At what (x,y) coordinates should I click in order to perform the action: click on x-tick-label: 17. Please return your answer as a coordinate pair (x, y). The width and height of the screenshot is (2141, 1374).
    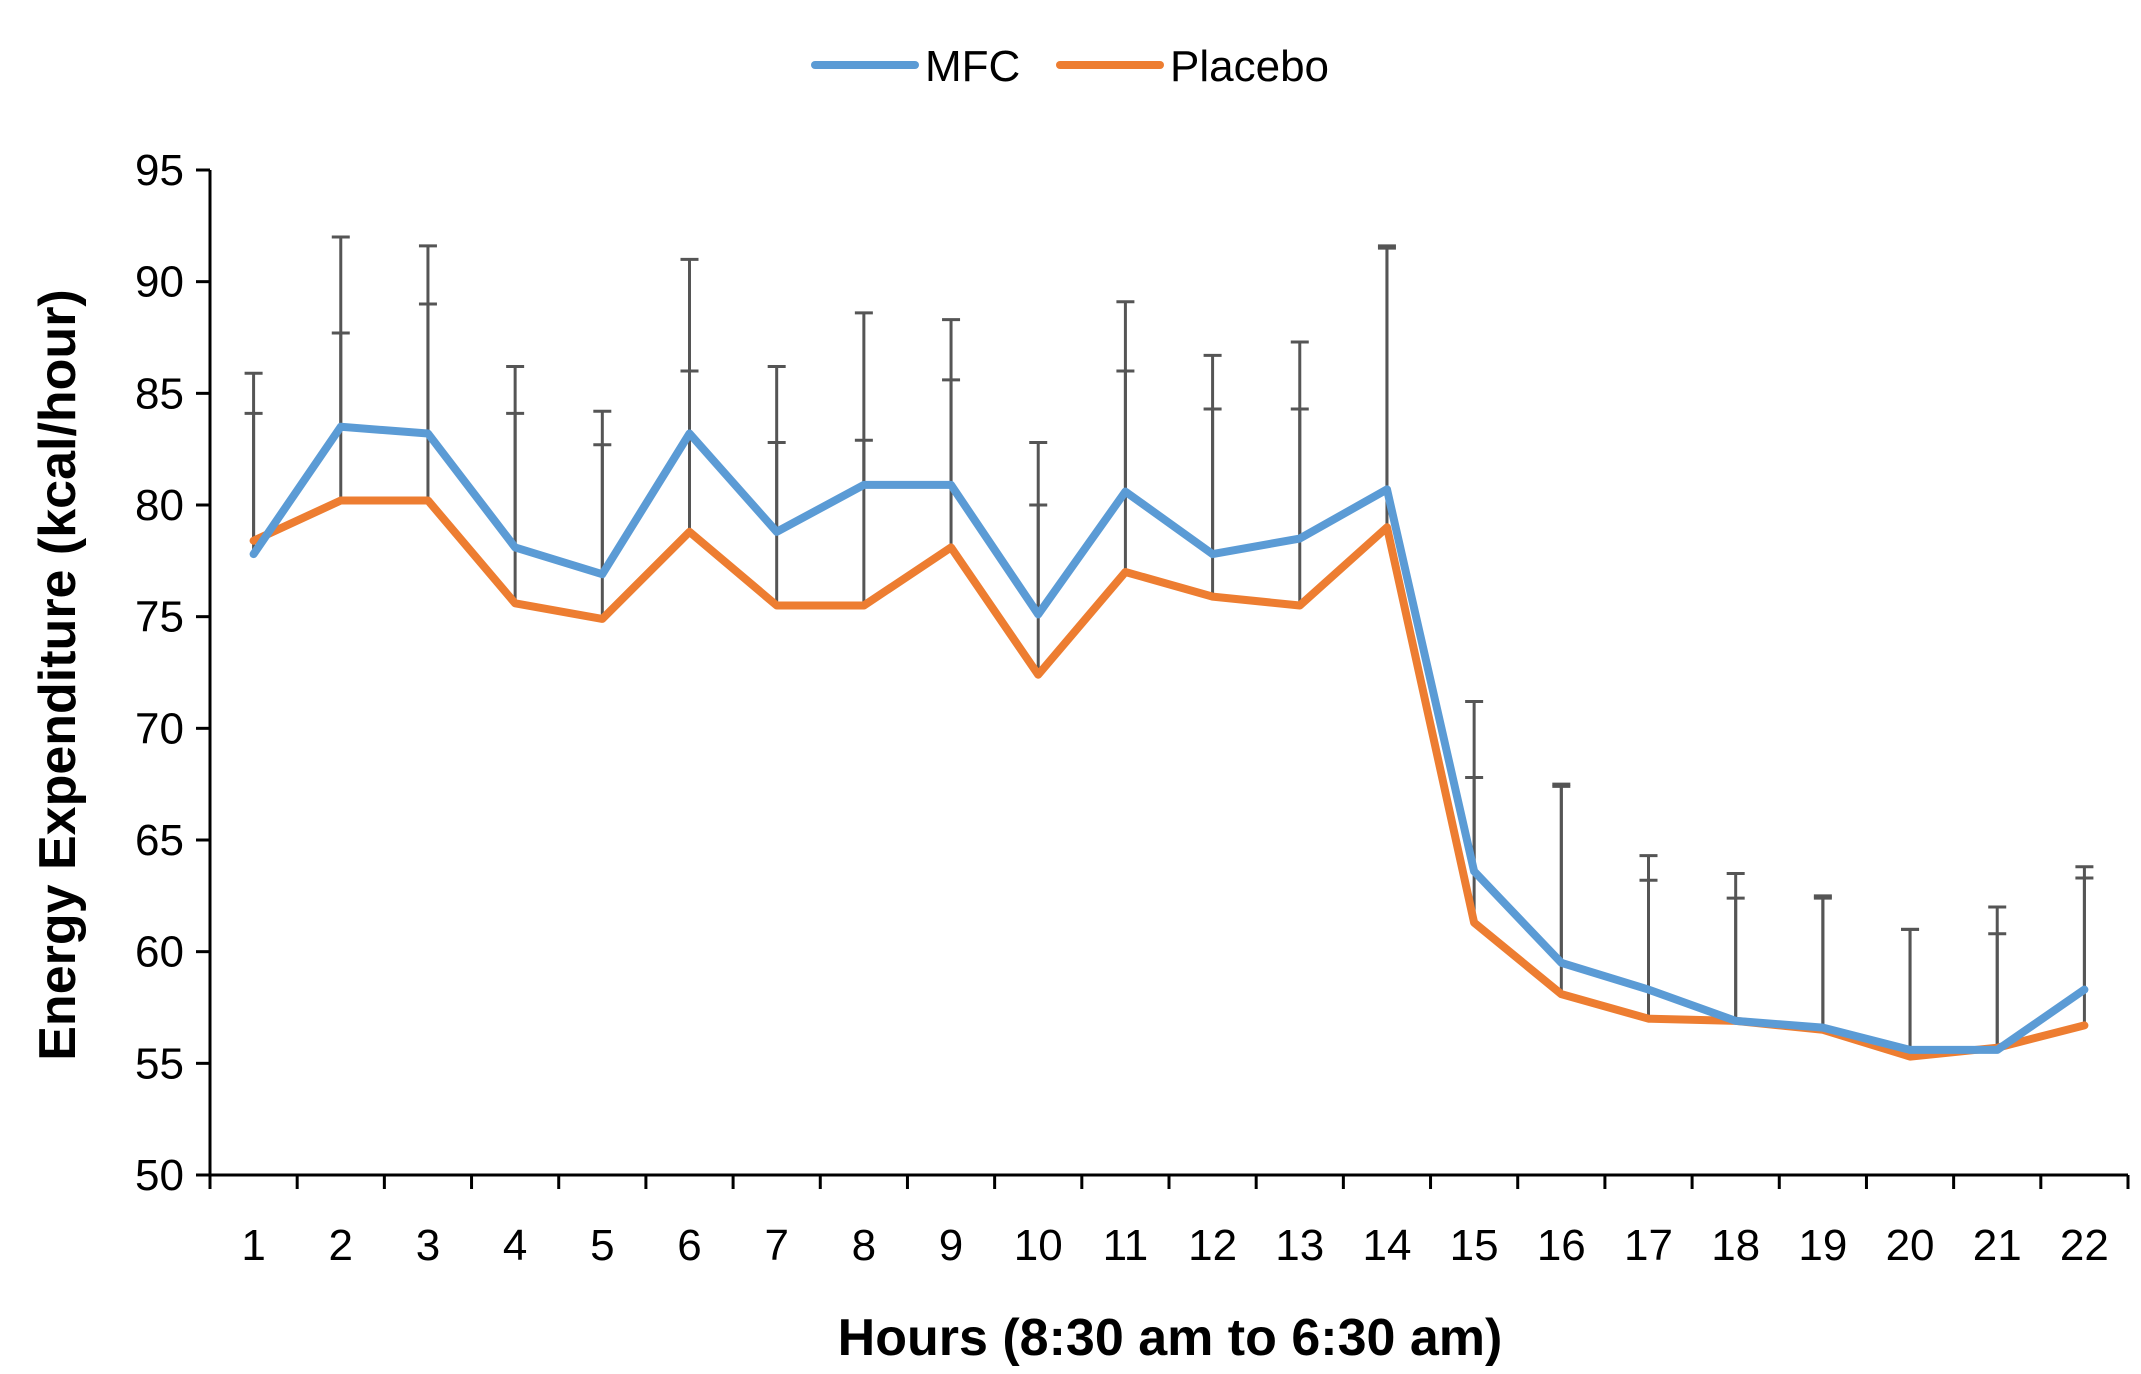
    Looking at the image, I should click on (1648, 1245).